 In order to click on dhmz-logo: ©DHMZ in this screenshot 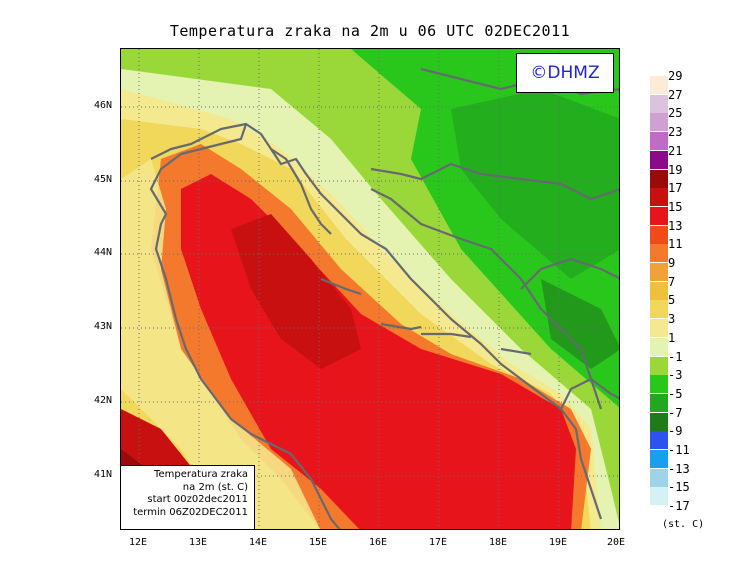, I will do `click(565, 73)`.